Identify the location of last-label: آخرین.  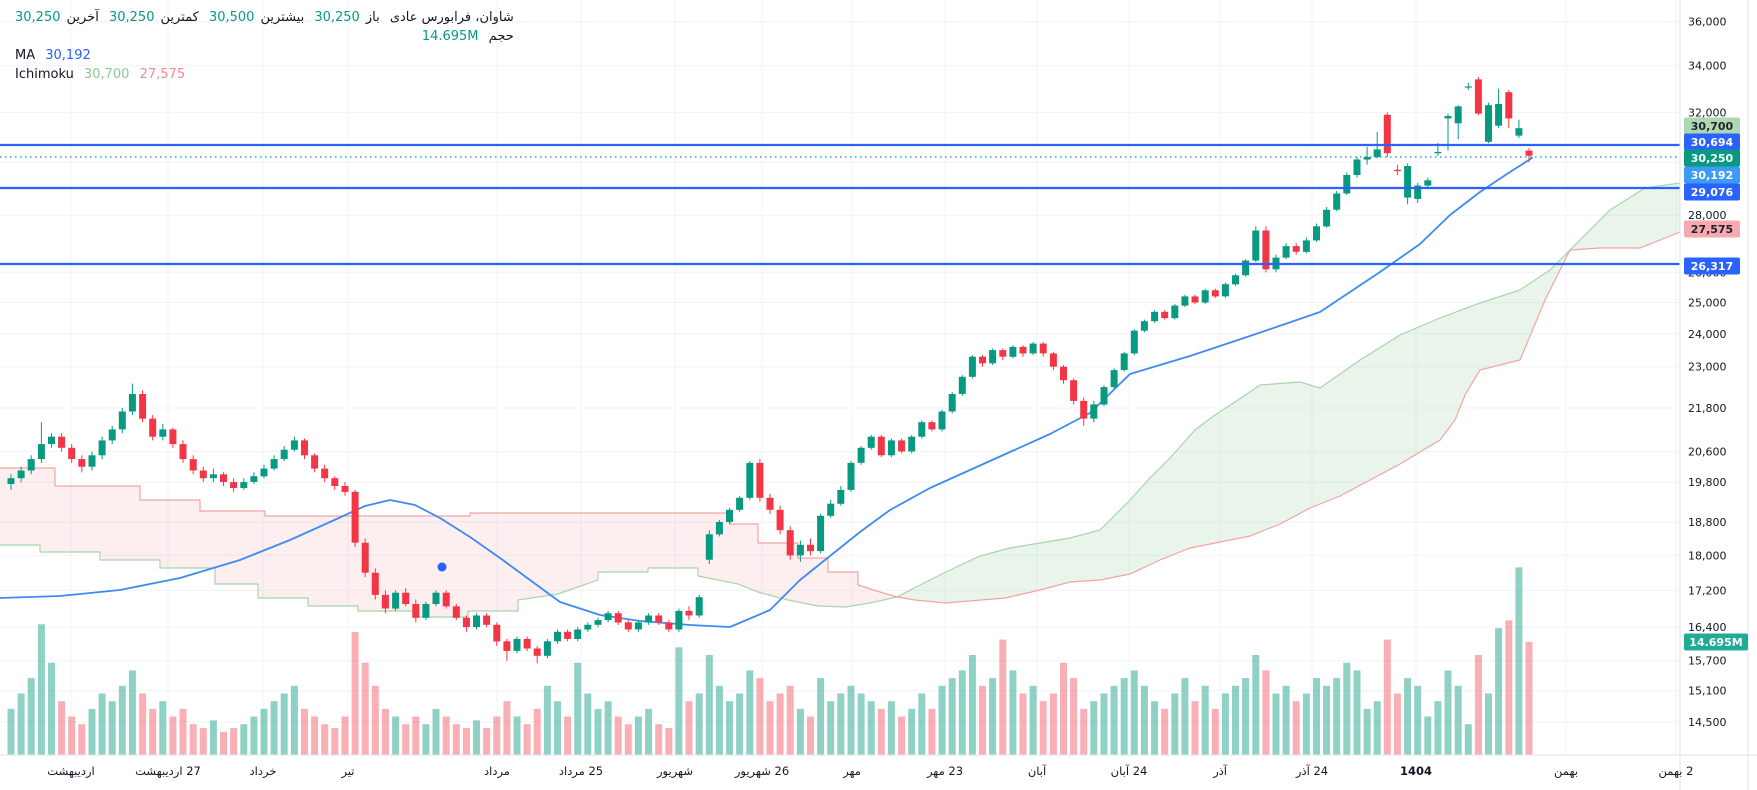
(82, 17).